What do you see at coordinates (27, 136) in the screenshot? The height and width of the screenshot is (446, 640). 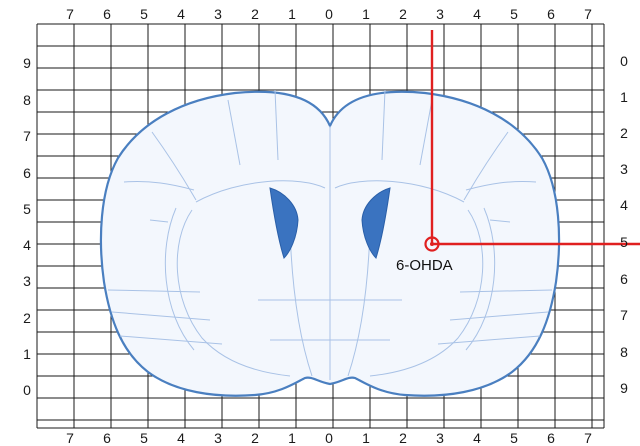 I see `left-axis-tick-label: 7` at bounding box center [27, 136].